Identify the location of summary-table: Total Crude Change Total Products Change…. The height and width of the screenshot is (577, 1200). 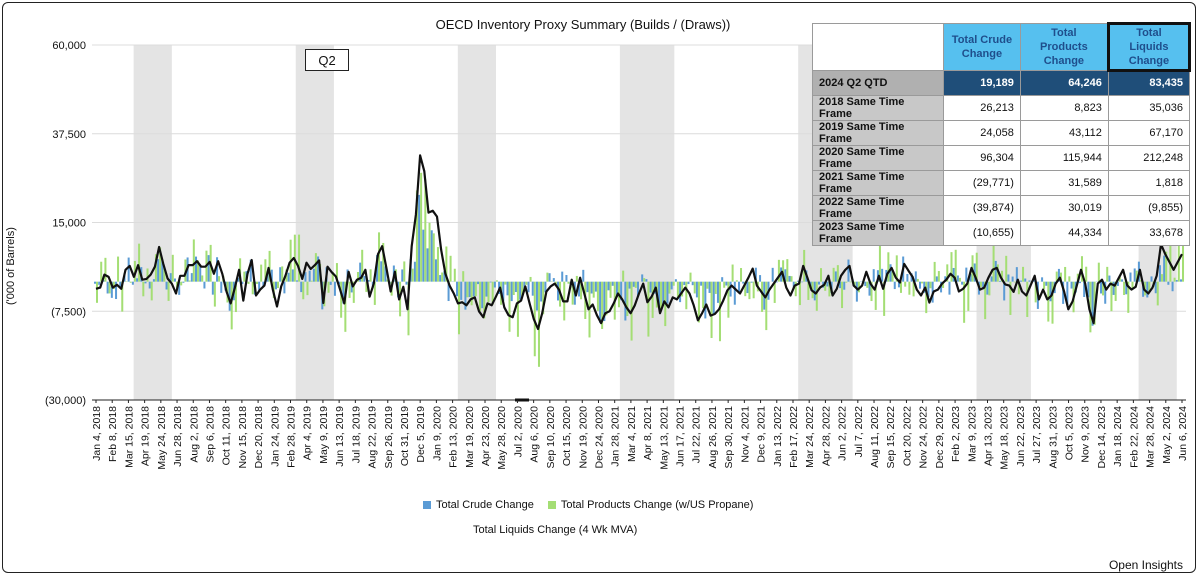
(1002, 134).